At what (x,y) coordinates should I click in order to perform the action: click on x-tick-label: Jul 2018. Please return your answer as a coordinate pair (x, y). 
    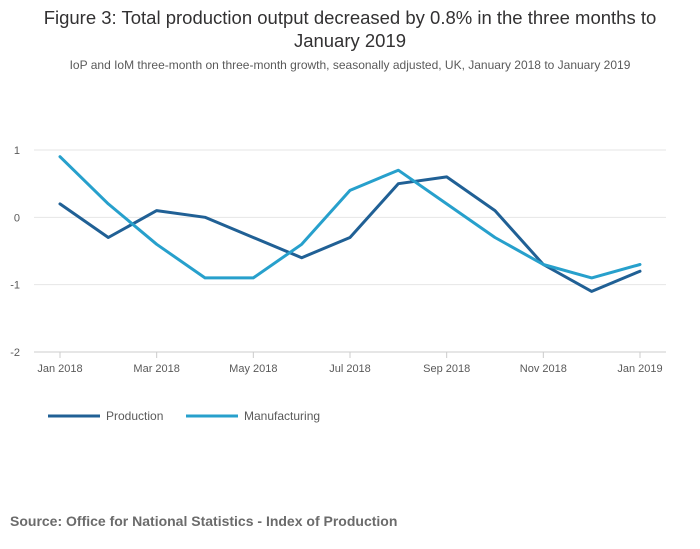
    Looking at the image, I should click on (350, 369).